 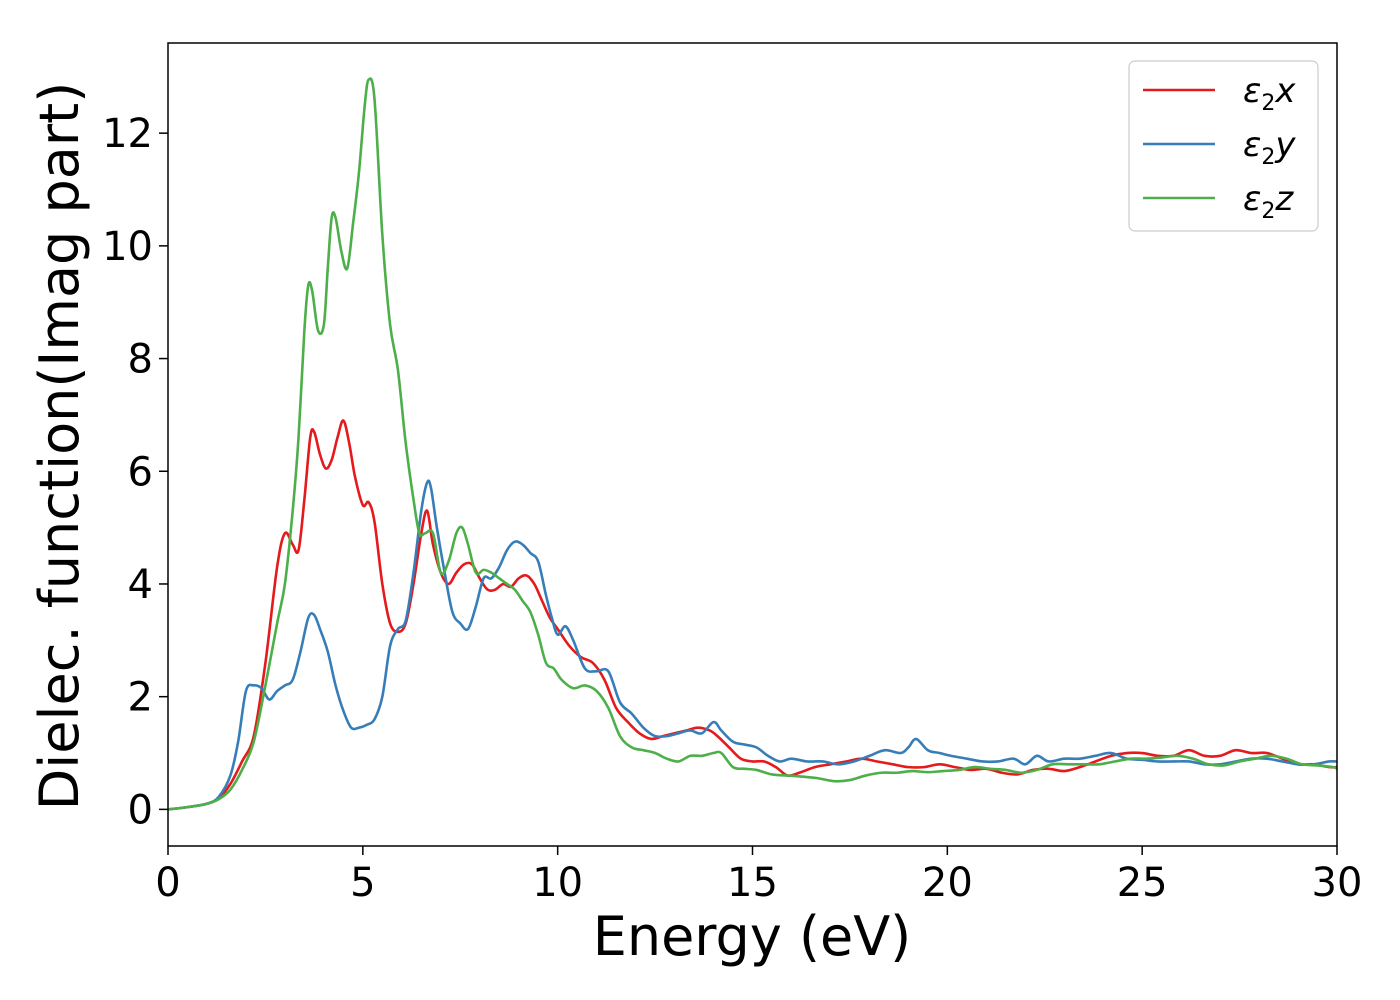 I want to click on y-axis-title: Dielec. function(Imag part), so click(x=59, y=446).